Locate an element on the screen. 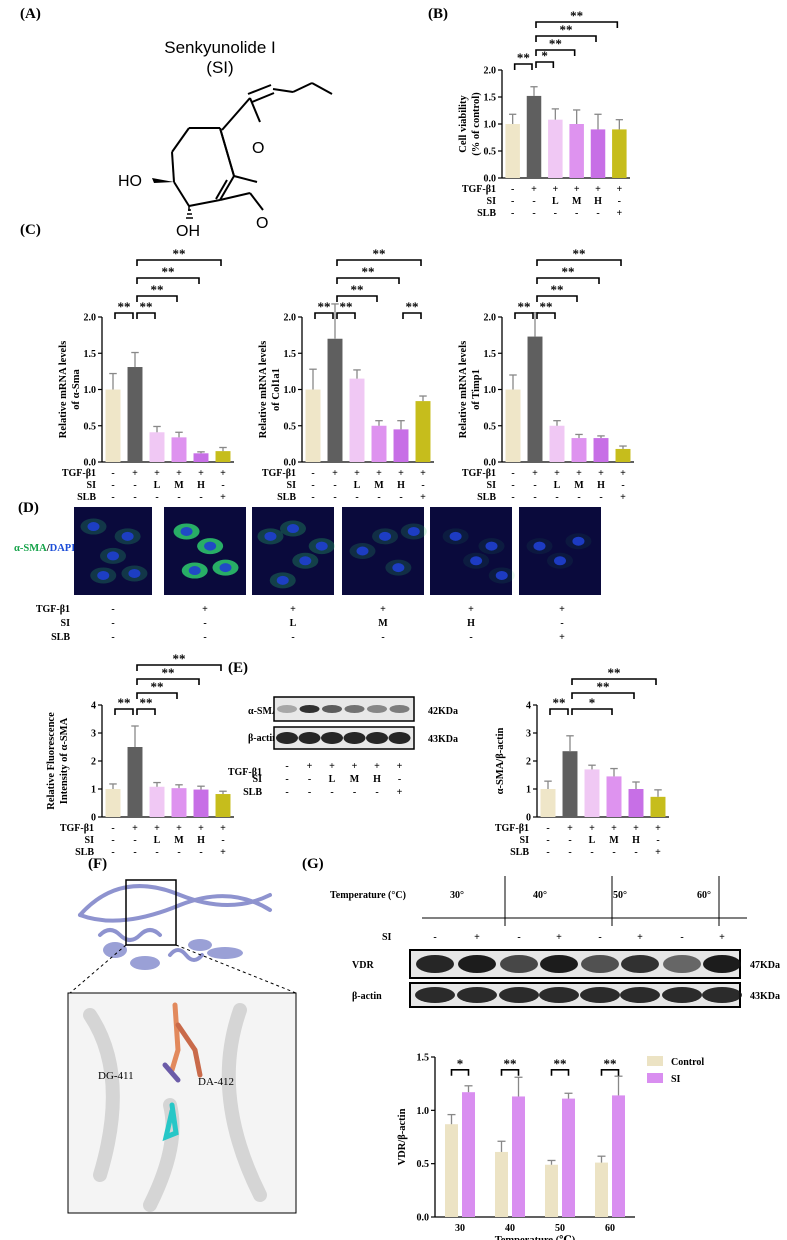 The width and height of the screenshot is (787, 1240). stain-dapi: DAPI is located at coordinates (62, 548).